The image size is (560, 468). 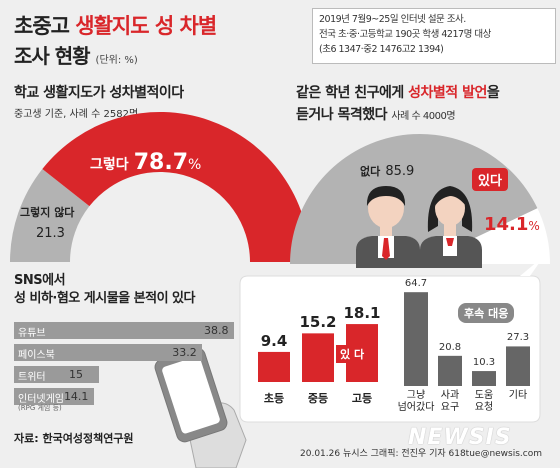 What do you see at coordinates (362, 398) in the screenshot?
I see `grade-bar-label: 고등` at bounding box center [362, 398].